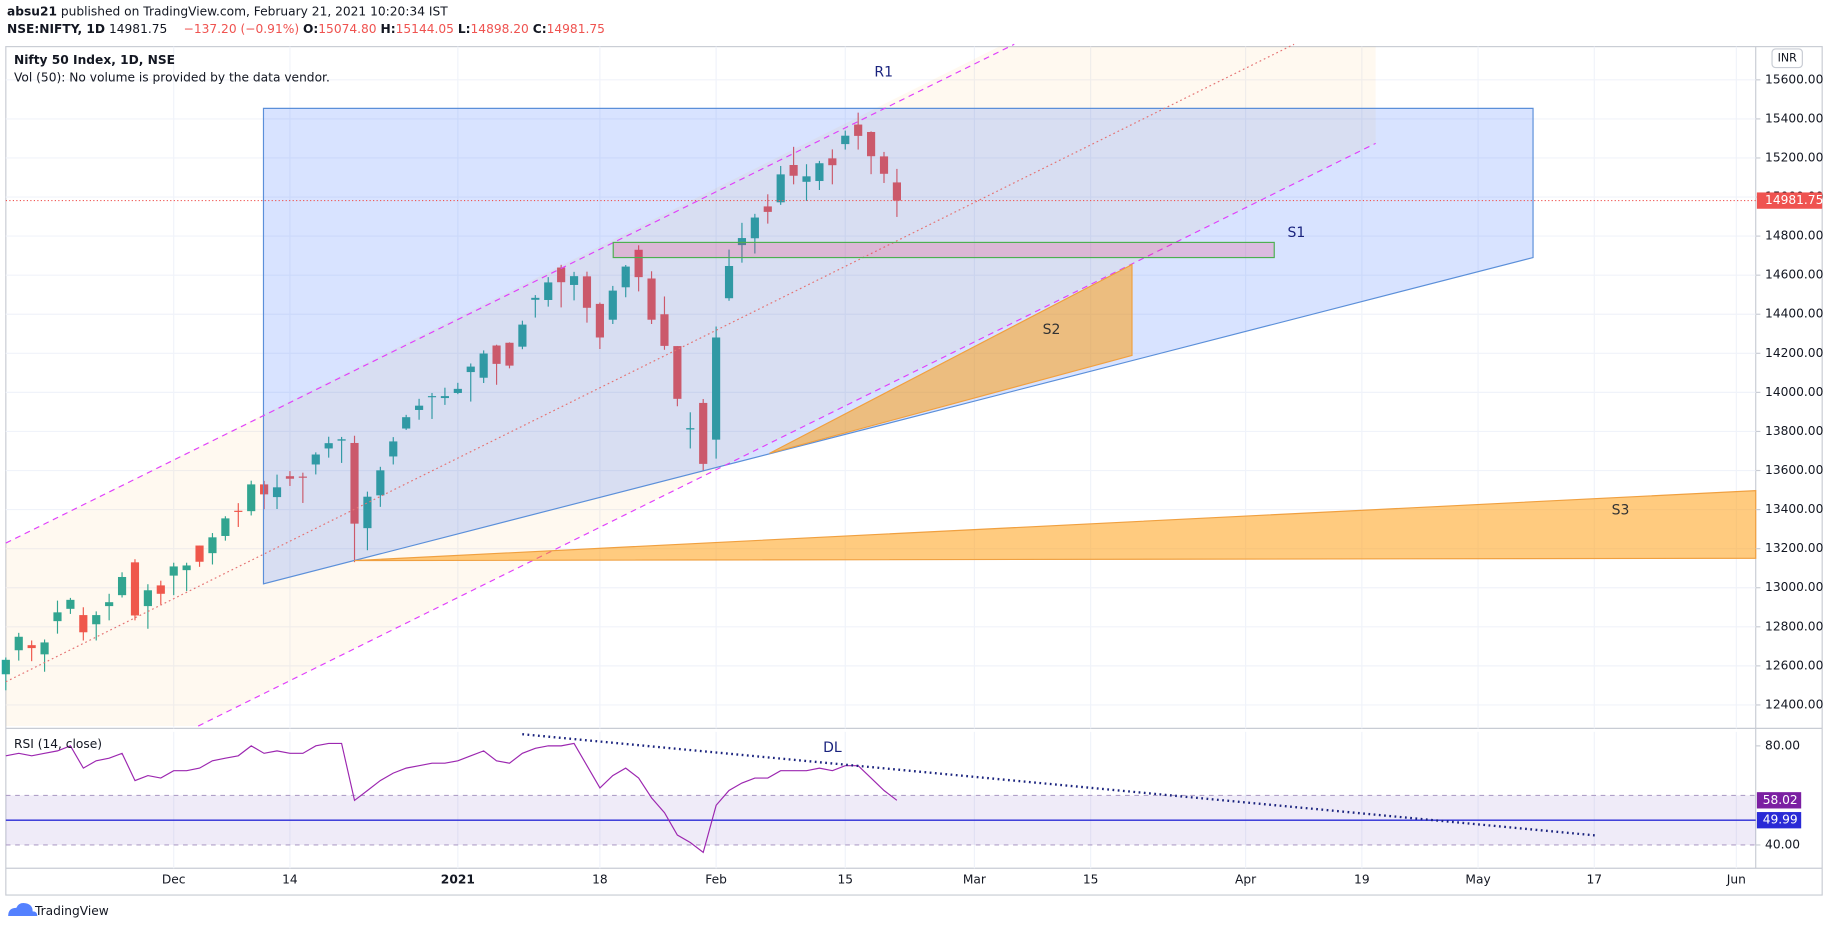 This screenshot has height=930, width=1828. I want to click on y-tick-label: 13800.00, so click(1794, 431).